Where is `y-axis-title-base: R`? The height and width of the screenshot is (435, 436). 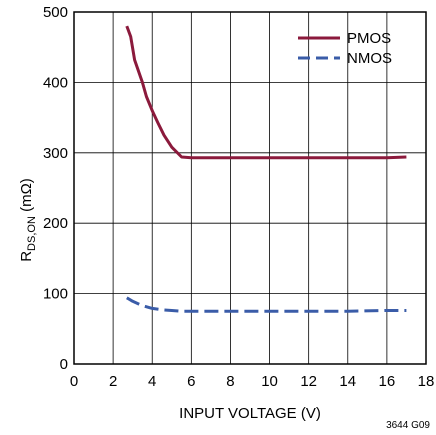 y-axis-title-base: R is located at coordinates (26, 256).